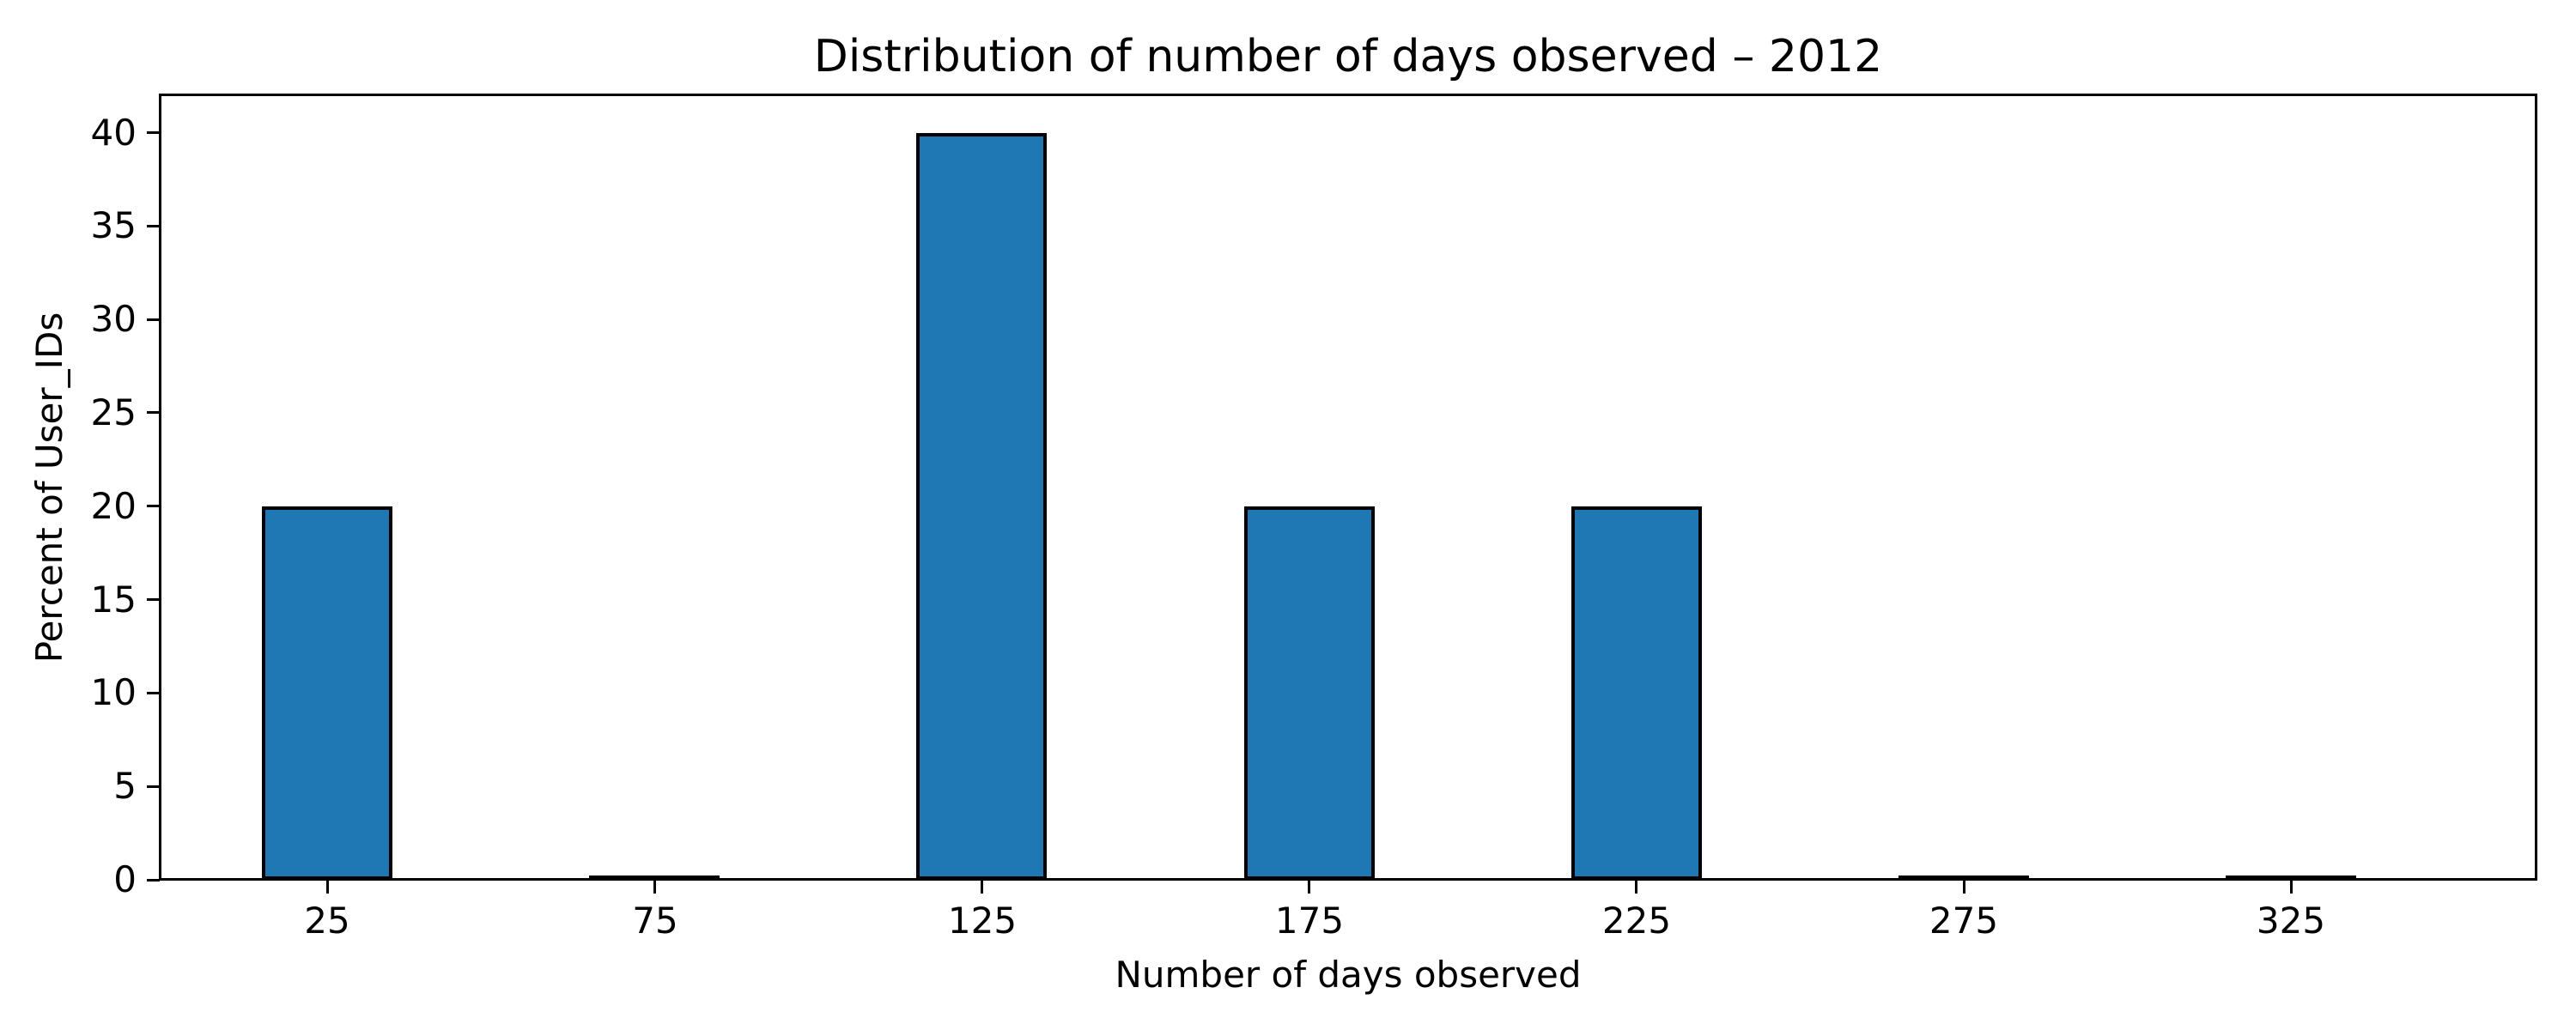 The width and height of the screenshot is (2576, 1030). Describe the element at coordinates (113, 133) in the screenshot. I see `y-tick-label-40: 40` at that location.